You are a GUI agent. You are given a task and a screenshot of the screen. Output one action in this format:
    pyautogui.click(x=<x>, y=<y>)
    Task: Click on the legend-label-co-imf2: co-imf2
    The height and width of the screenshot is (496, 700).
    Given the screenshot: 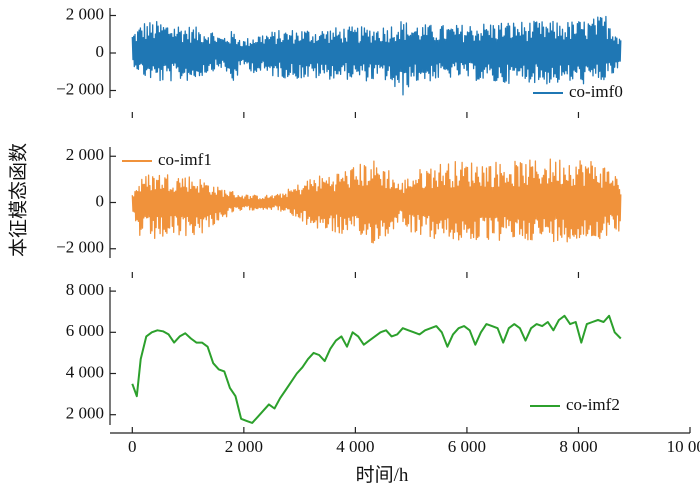 What is the action you would take?
    pyautogui.click(x=593, y=404)
    